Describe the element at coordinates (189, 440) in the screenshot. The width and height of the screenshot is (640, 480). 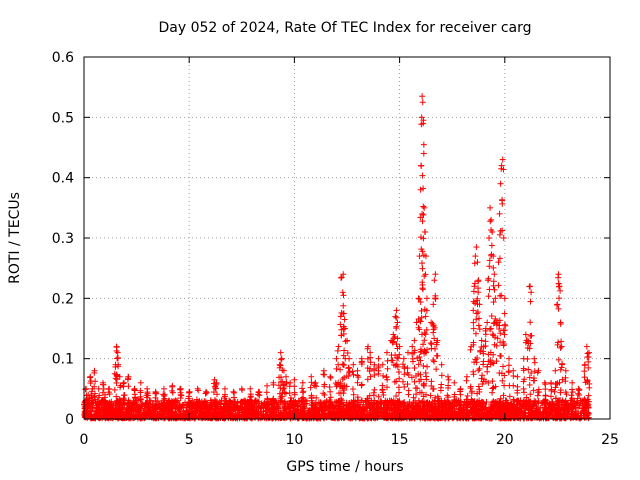
I see `x-tick-label: 5` at that location.